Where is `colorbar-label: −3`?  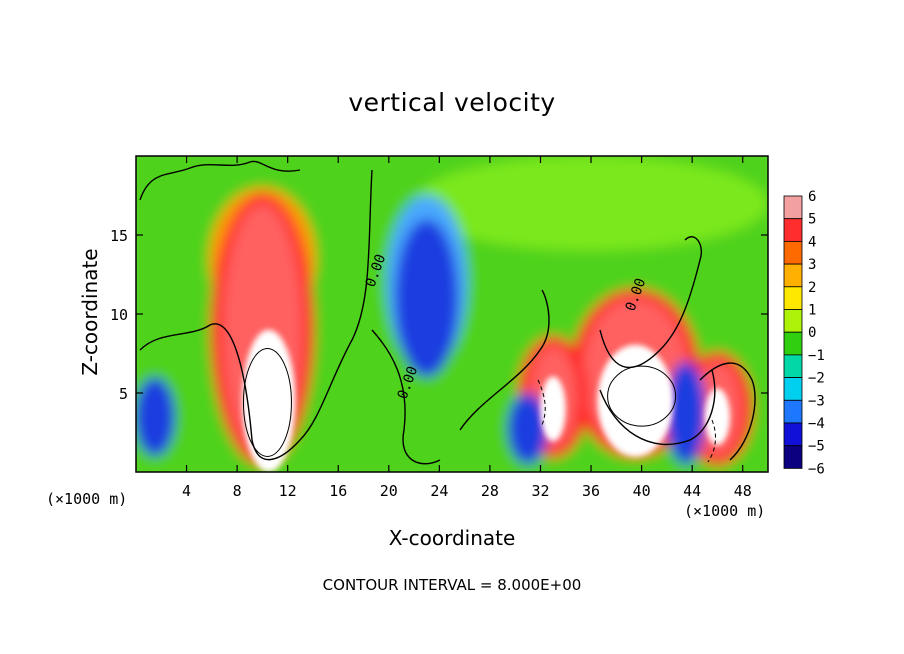 colorbar-label: −3 is located at coordinates (816, 401).